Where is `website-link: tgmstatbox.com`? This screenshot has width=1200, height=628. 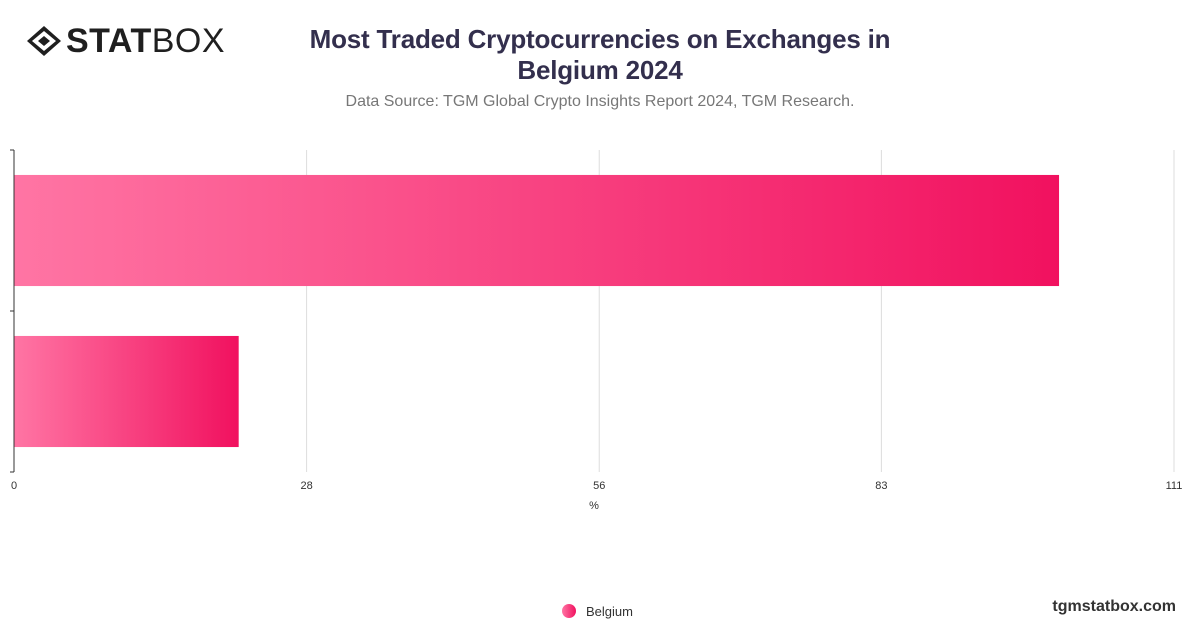 website-link: tgmstatbox.com is located at coordinates (1114, 606).